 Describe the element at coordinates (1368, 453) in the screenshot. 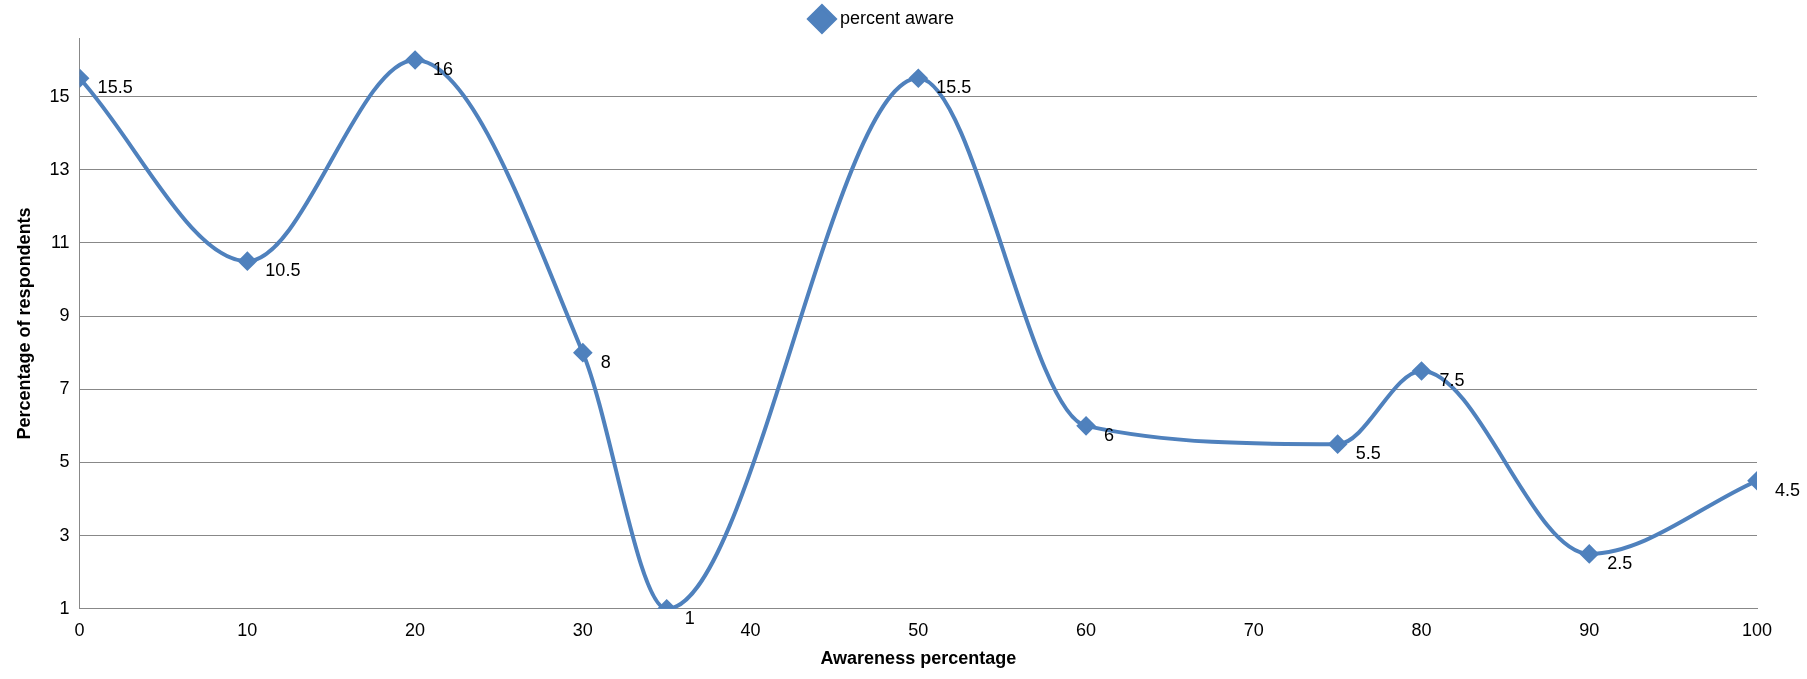

I see `data-label: 5.5` at that location.